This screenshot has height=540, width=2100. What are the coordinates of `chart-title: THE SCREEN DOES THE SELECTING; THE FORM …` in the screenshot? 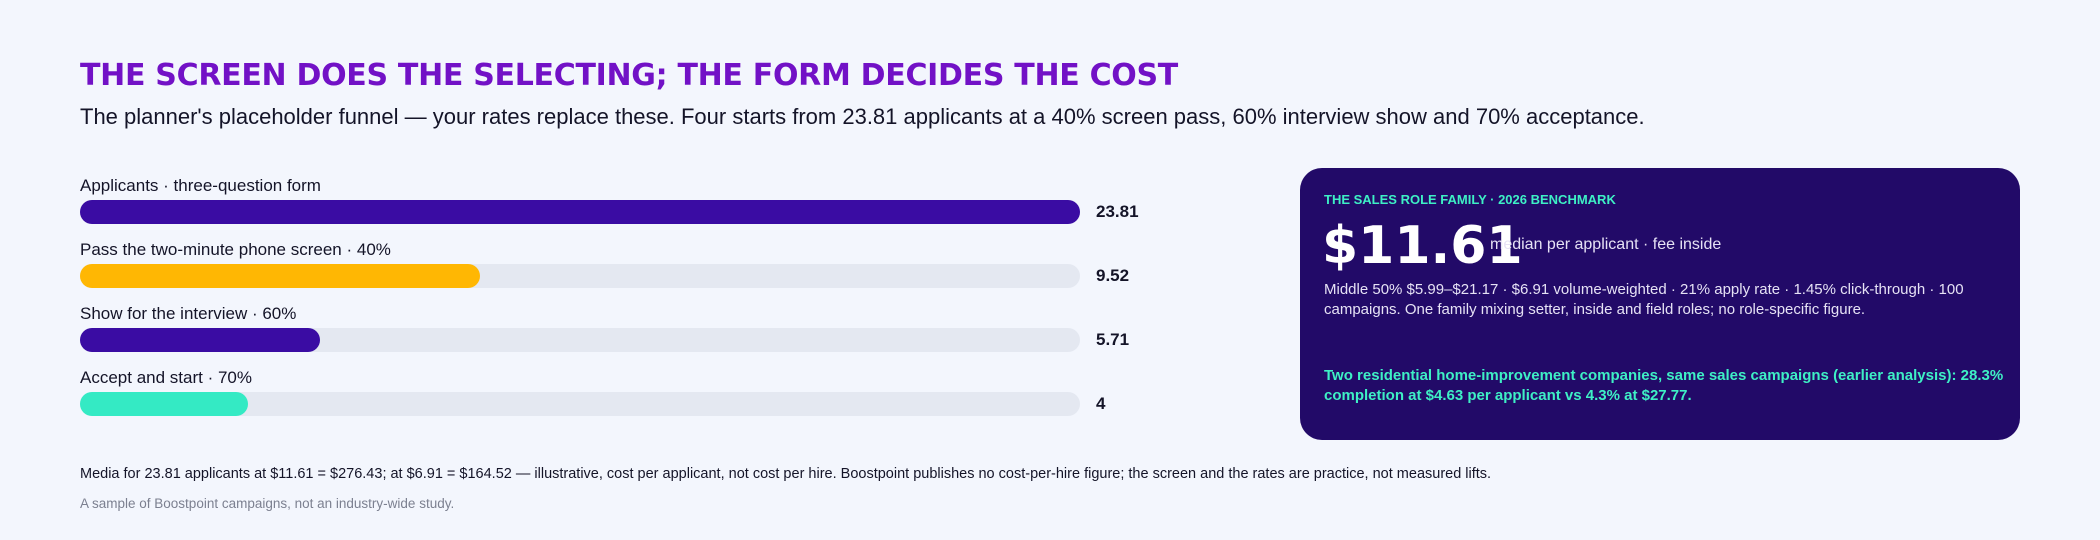 It's located at (629, 75).